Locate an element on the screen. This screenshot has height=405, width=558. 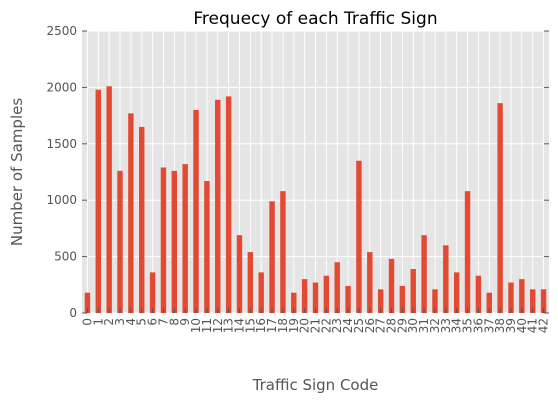
x-tick-label: 2 is located at coordinates (109, 322).